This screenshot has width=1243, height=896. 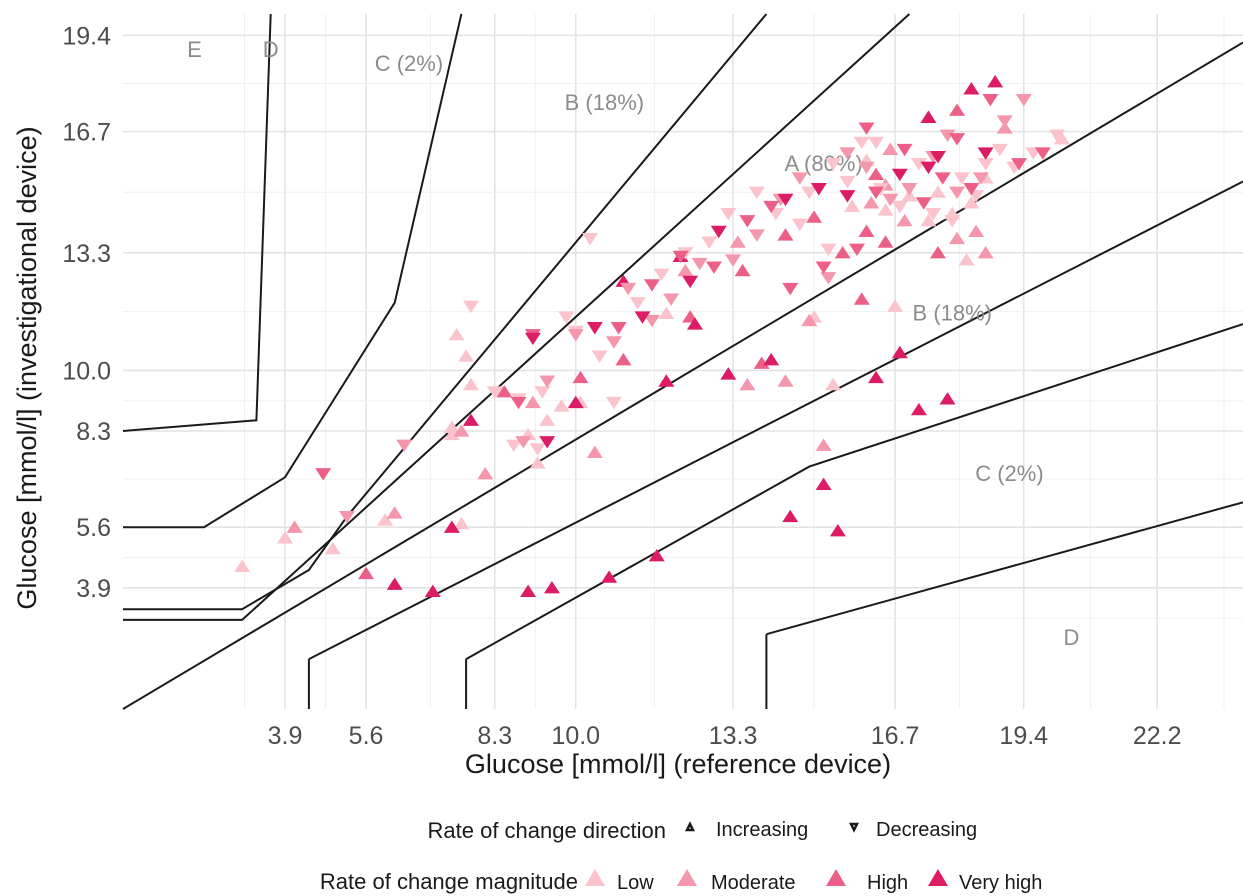 I want to click on x-tick-label: 19.4, so click(x=1023, y=736).